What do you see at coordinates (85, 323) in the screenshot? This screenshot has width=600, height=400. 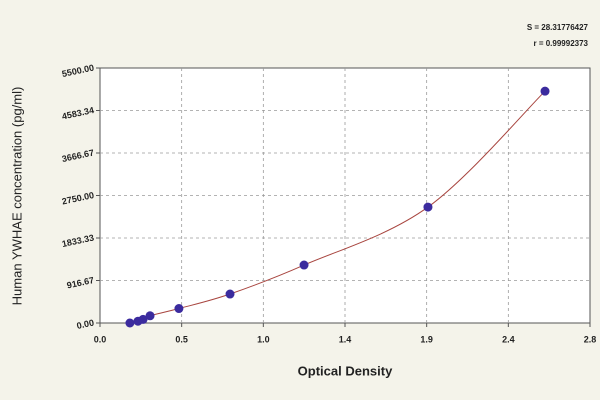 I see `y-tick-label: 0.00` at bounding box center [85, 323].